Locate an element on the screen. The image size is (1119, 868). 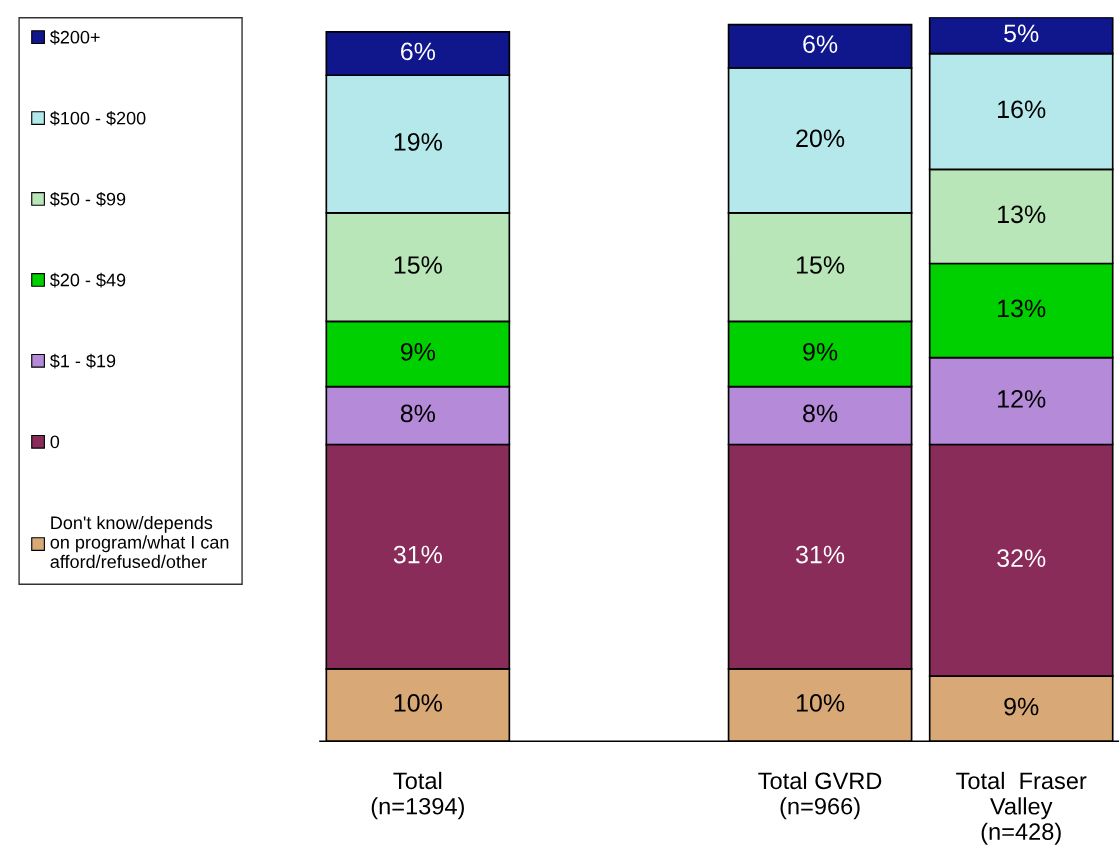
legend-label: $200+ is located at coordinates (74, 37).